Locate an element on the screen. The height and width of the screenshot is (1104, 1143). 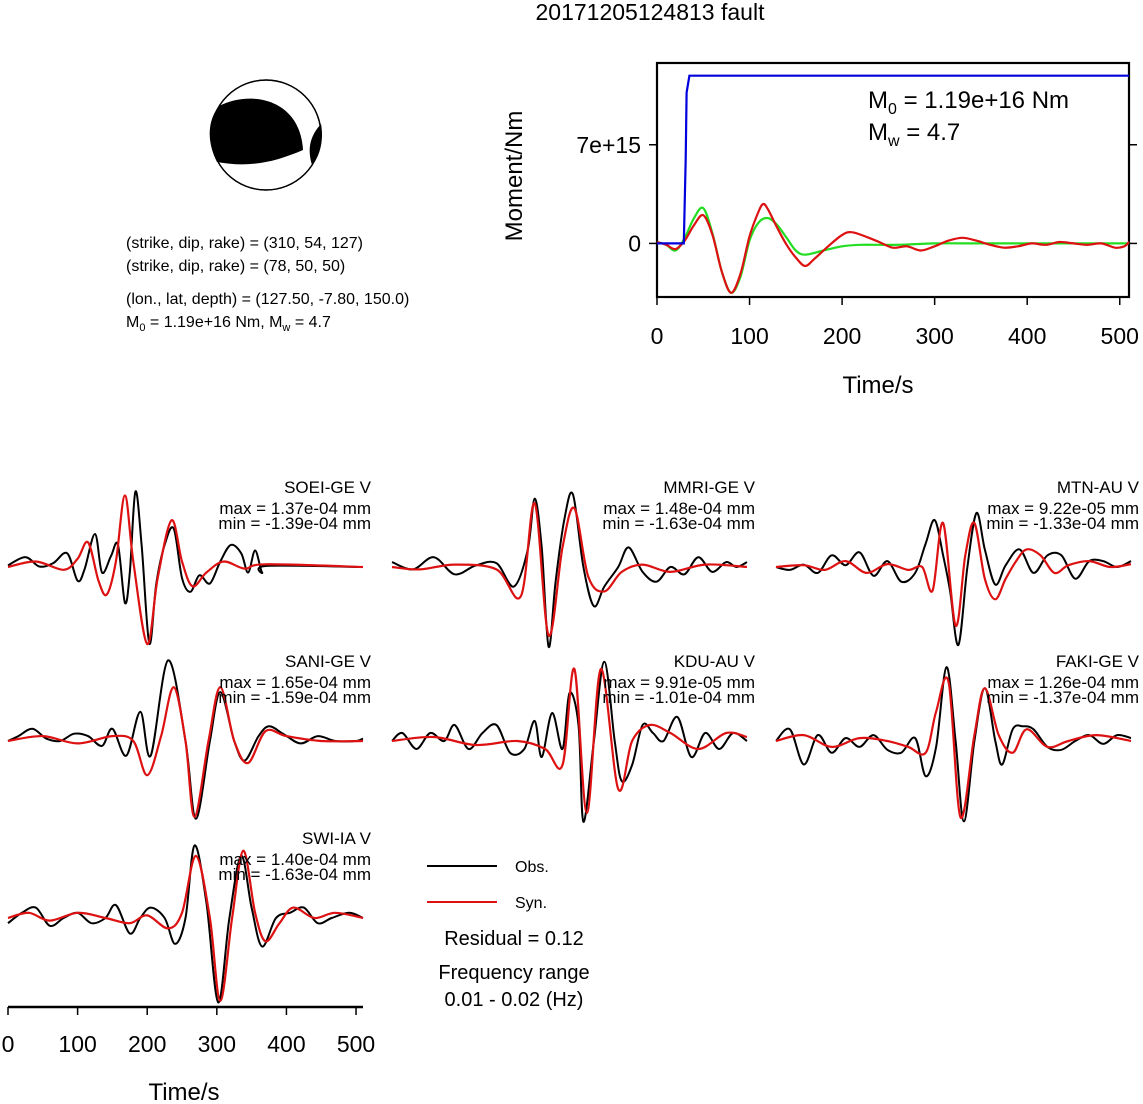
waveform-x-tick-label: 100 is located at coordinates (77, 1044).